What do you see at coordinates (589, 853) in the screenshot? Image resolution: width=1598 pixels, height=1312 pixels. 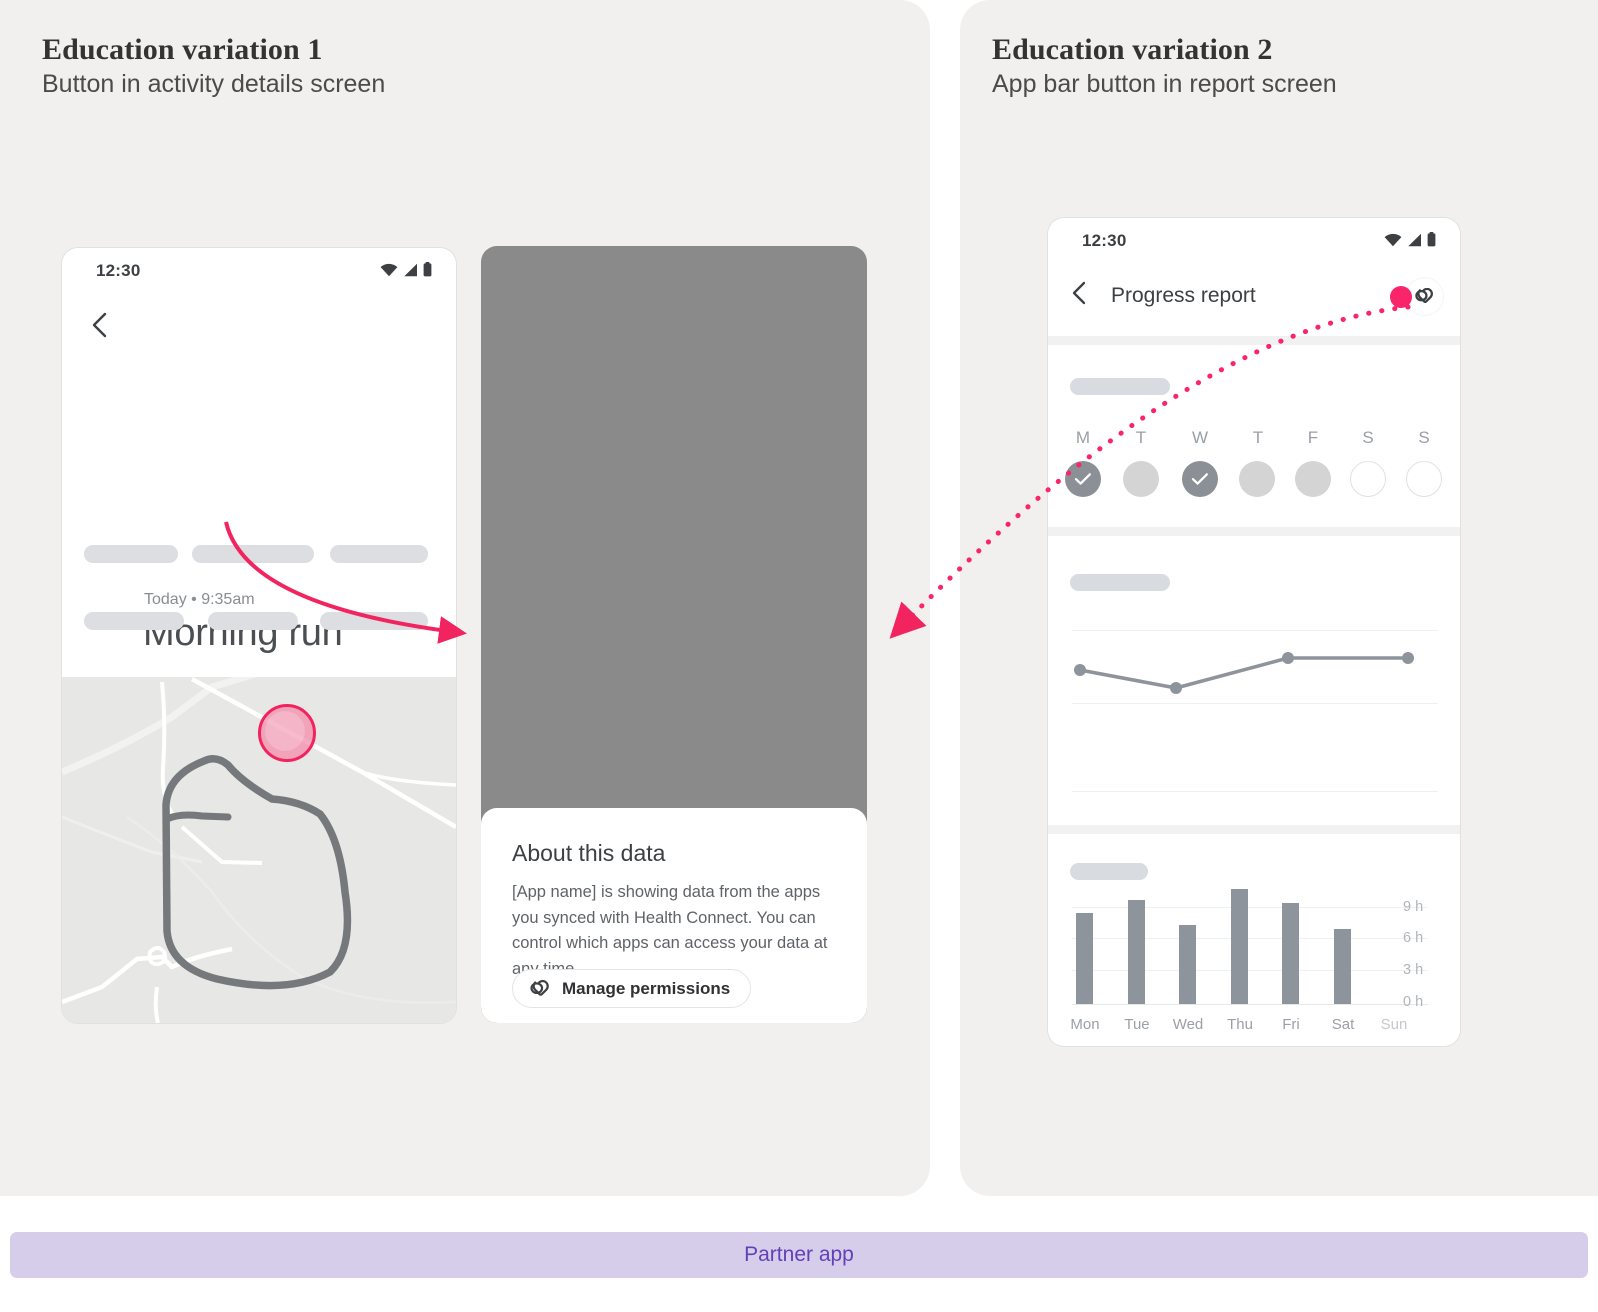 I see `dialog-title: About this data` at bounding box center [589, 853].